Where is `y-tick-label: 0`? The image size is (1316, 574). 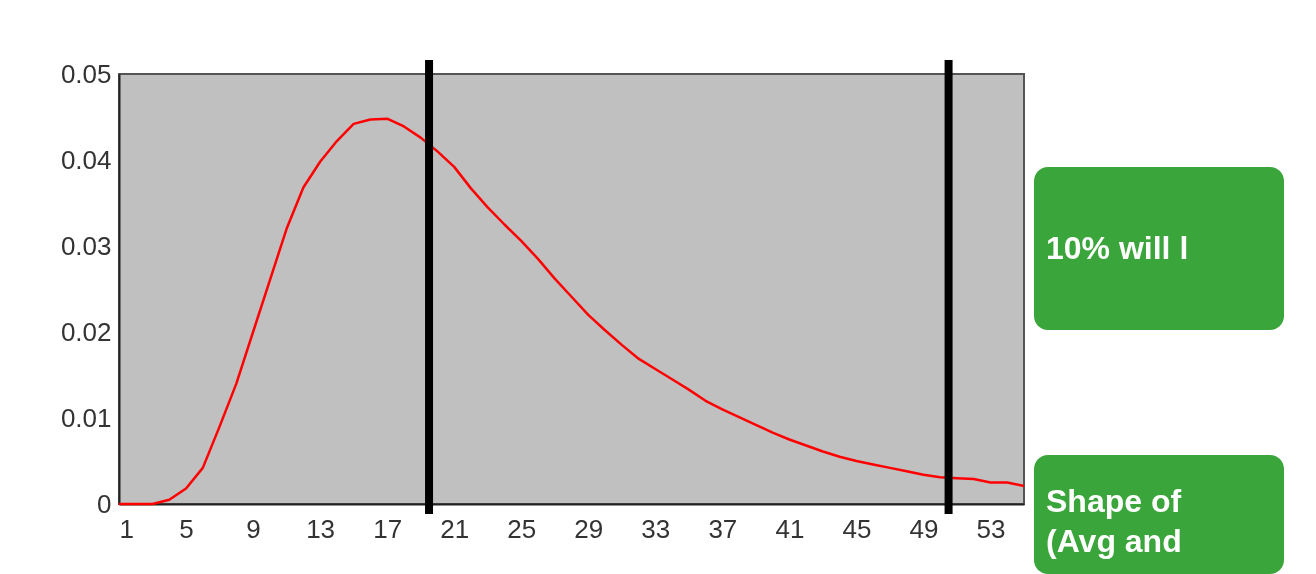 y-tick-label: 0 is located at coordinates (104, 503).